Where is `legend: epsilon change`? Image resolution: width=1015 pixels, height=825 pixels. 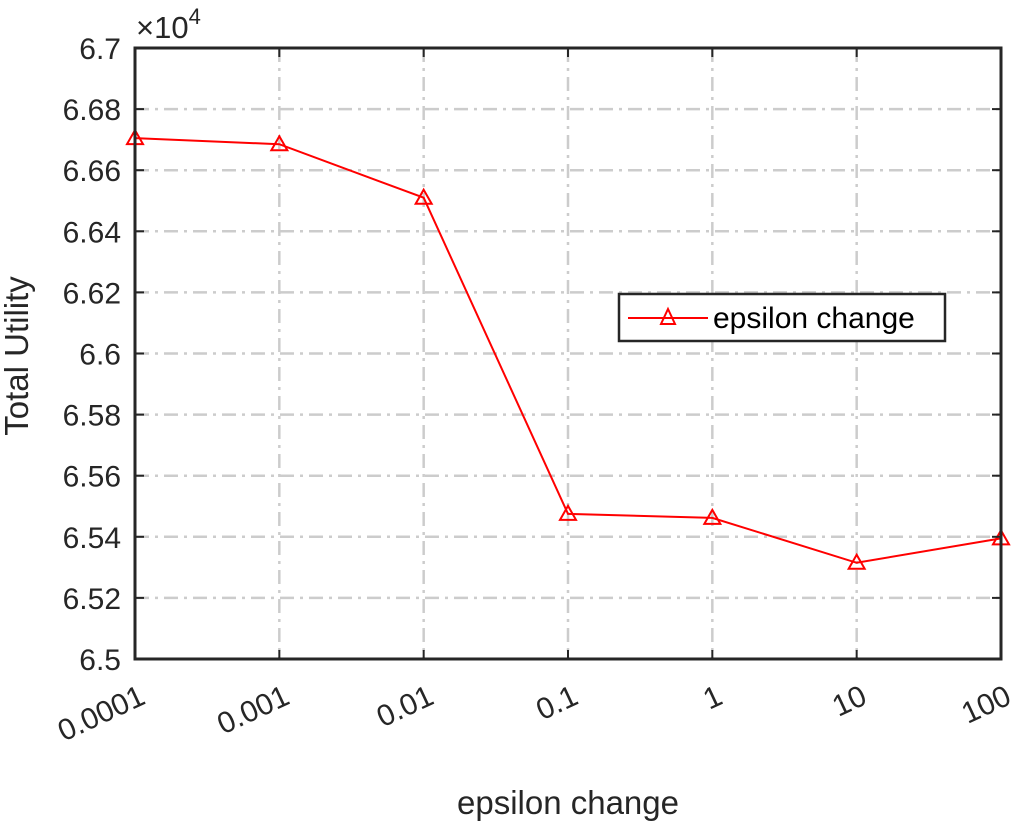
legend: epsilon change is located at coordinates (782, 317).